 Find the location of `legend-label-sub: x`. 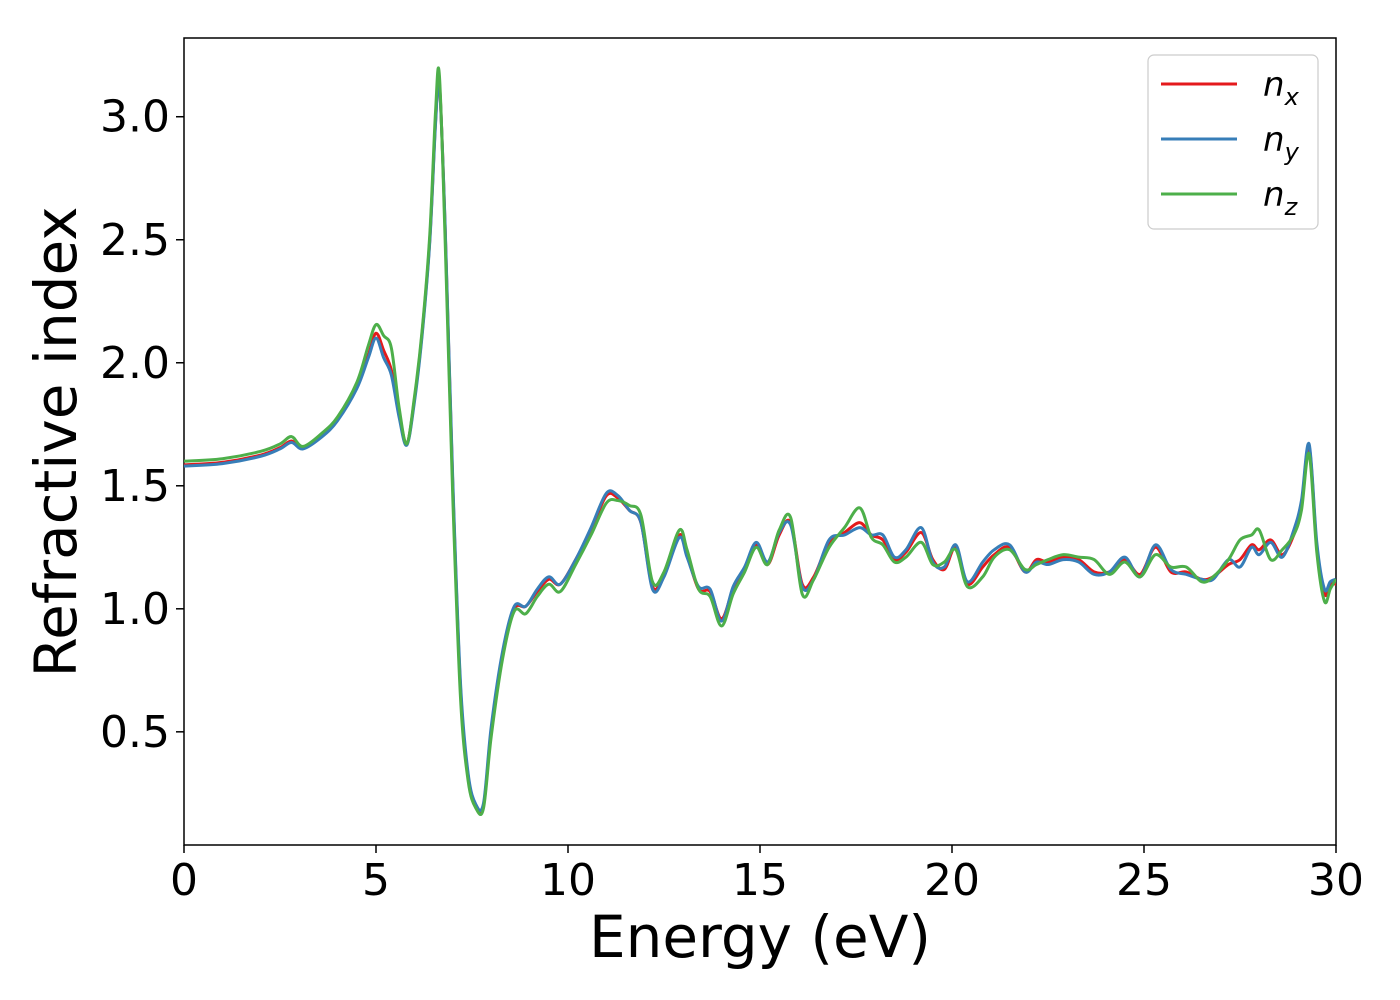

legend-label-sub: x is located at coordinates (1292, 97).